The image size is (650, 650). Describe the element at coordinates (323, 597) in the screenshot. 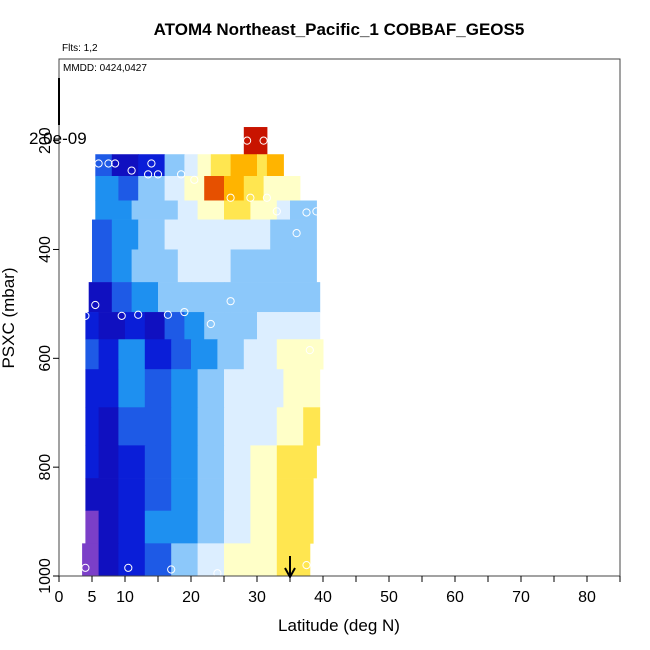

I see `x-tick-label: 40` at that location.